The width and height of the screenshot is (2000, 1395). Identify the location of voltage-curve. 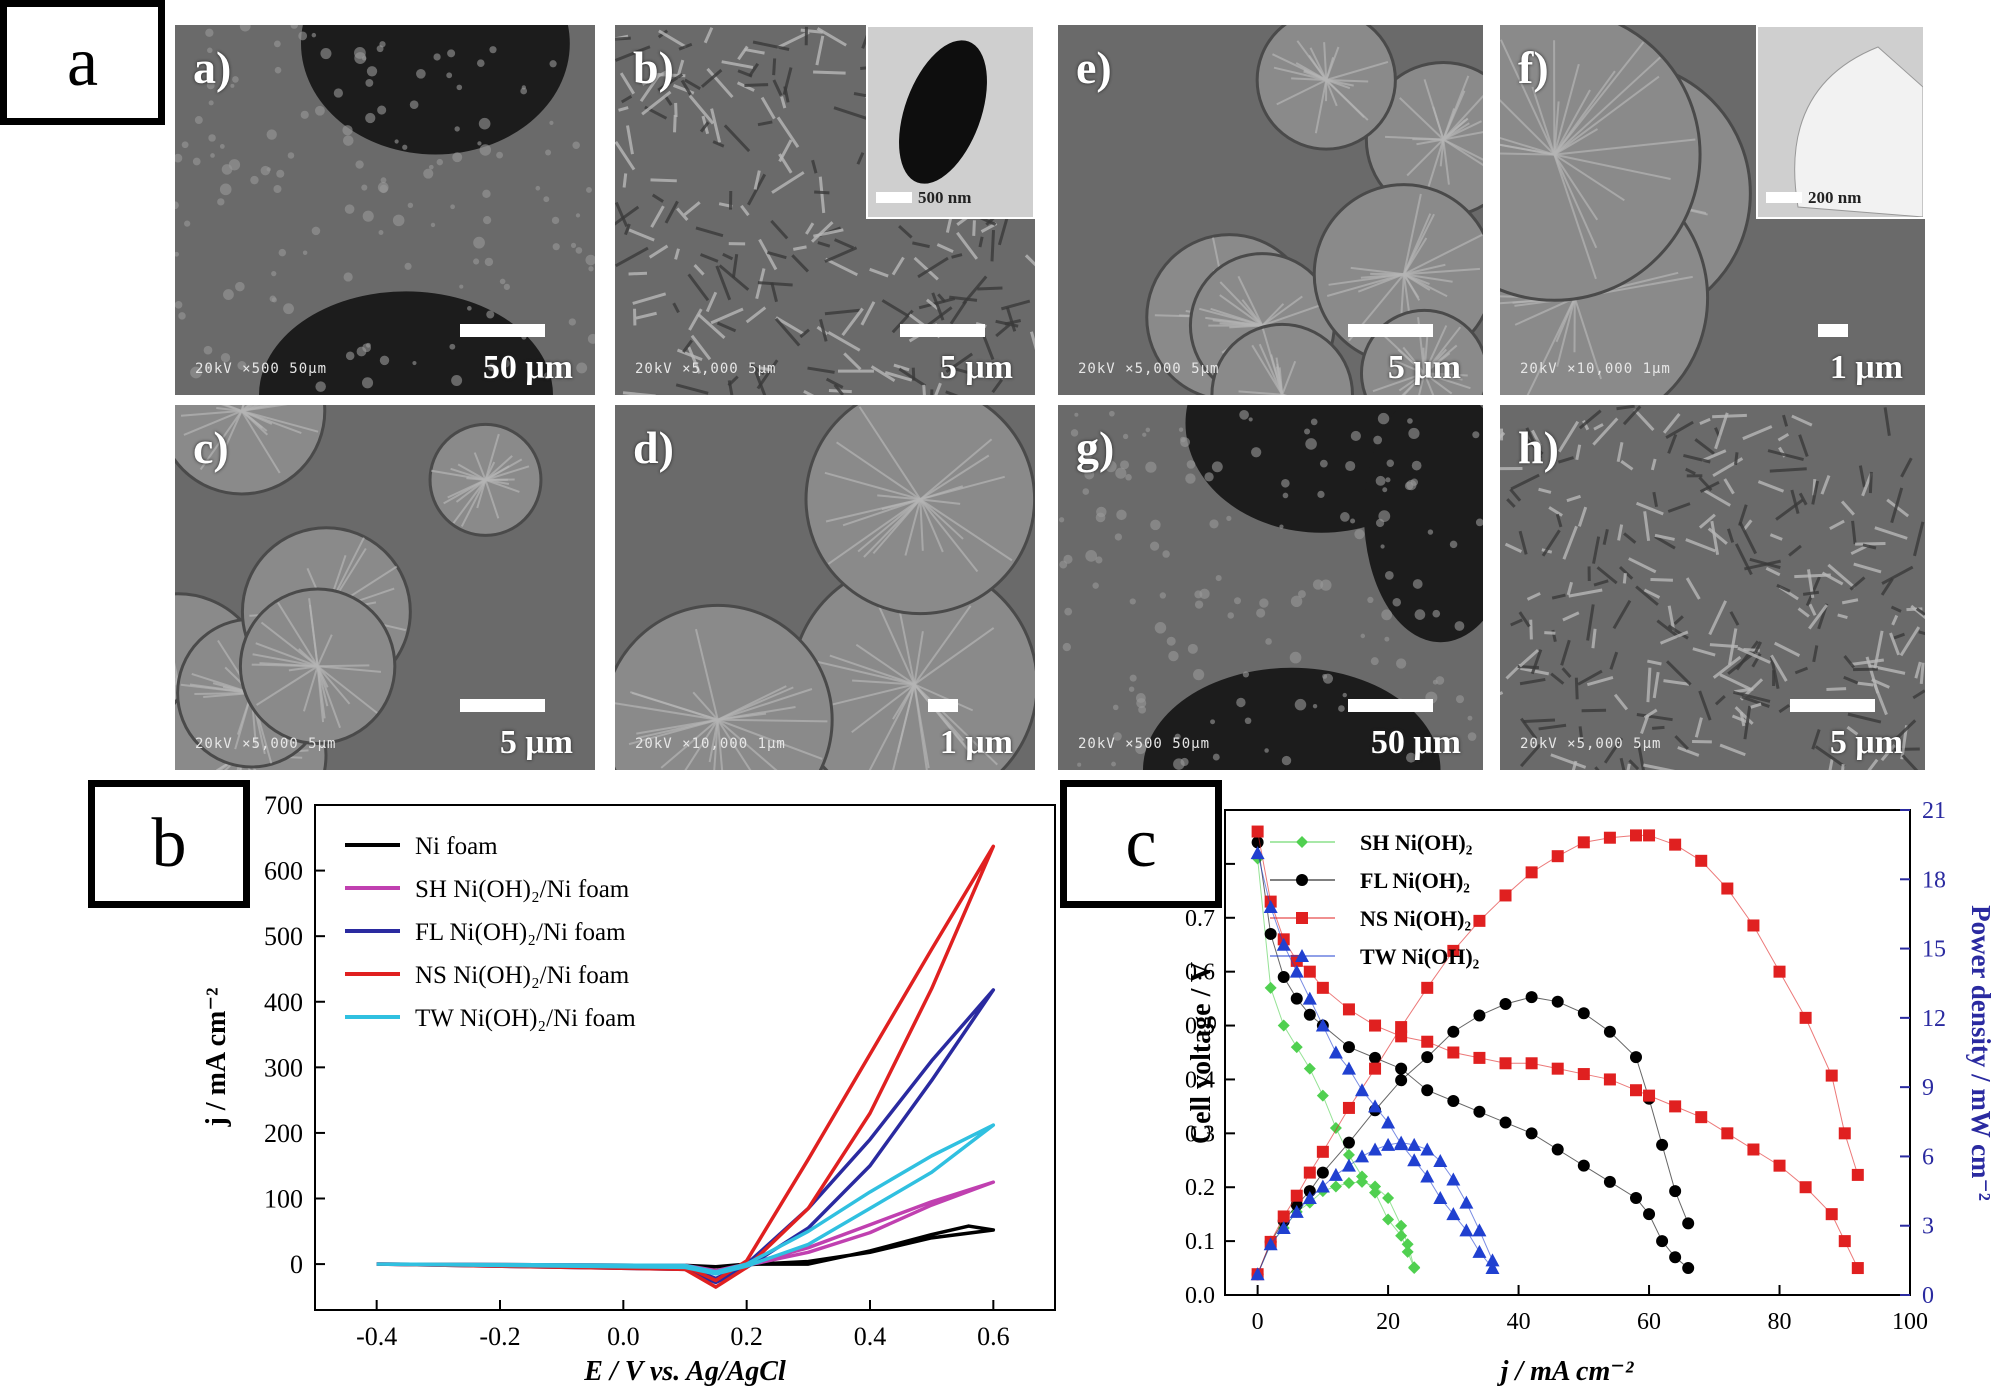
(1558, 1050).